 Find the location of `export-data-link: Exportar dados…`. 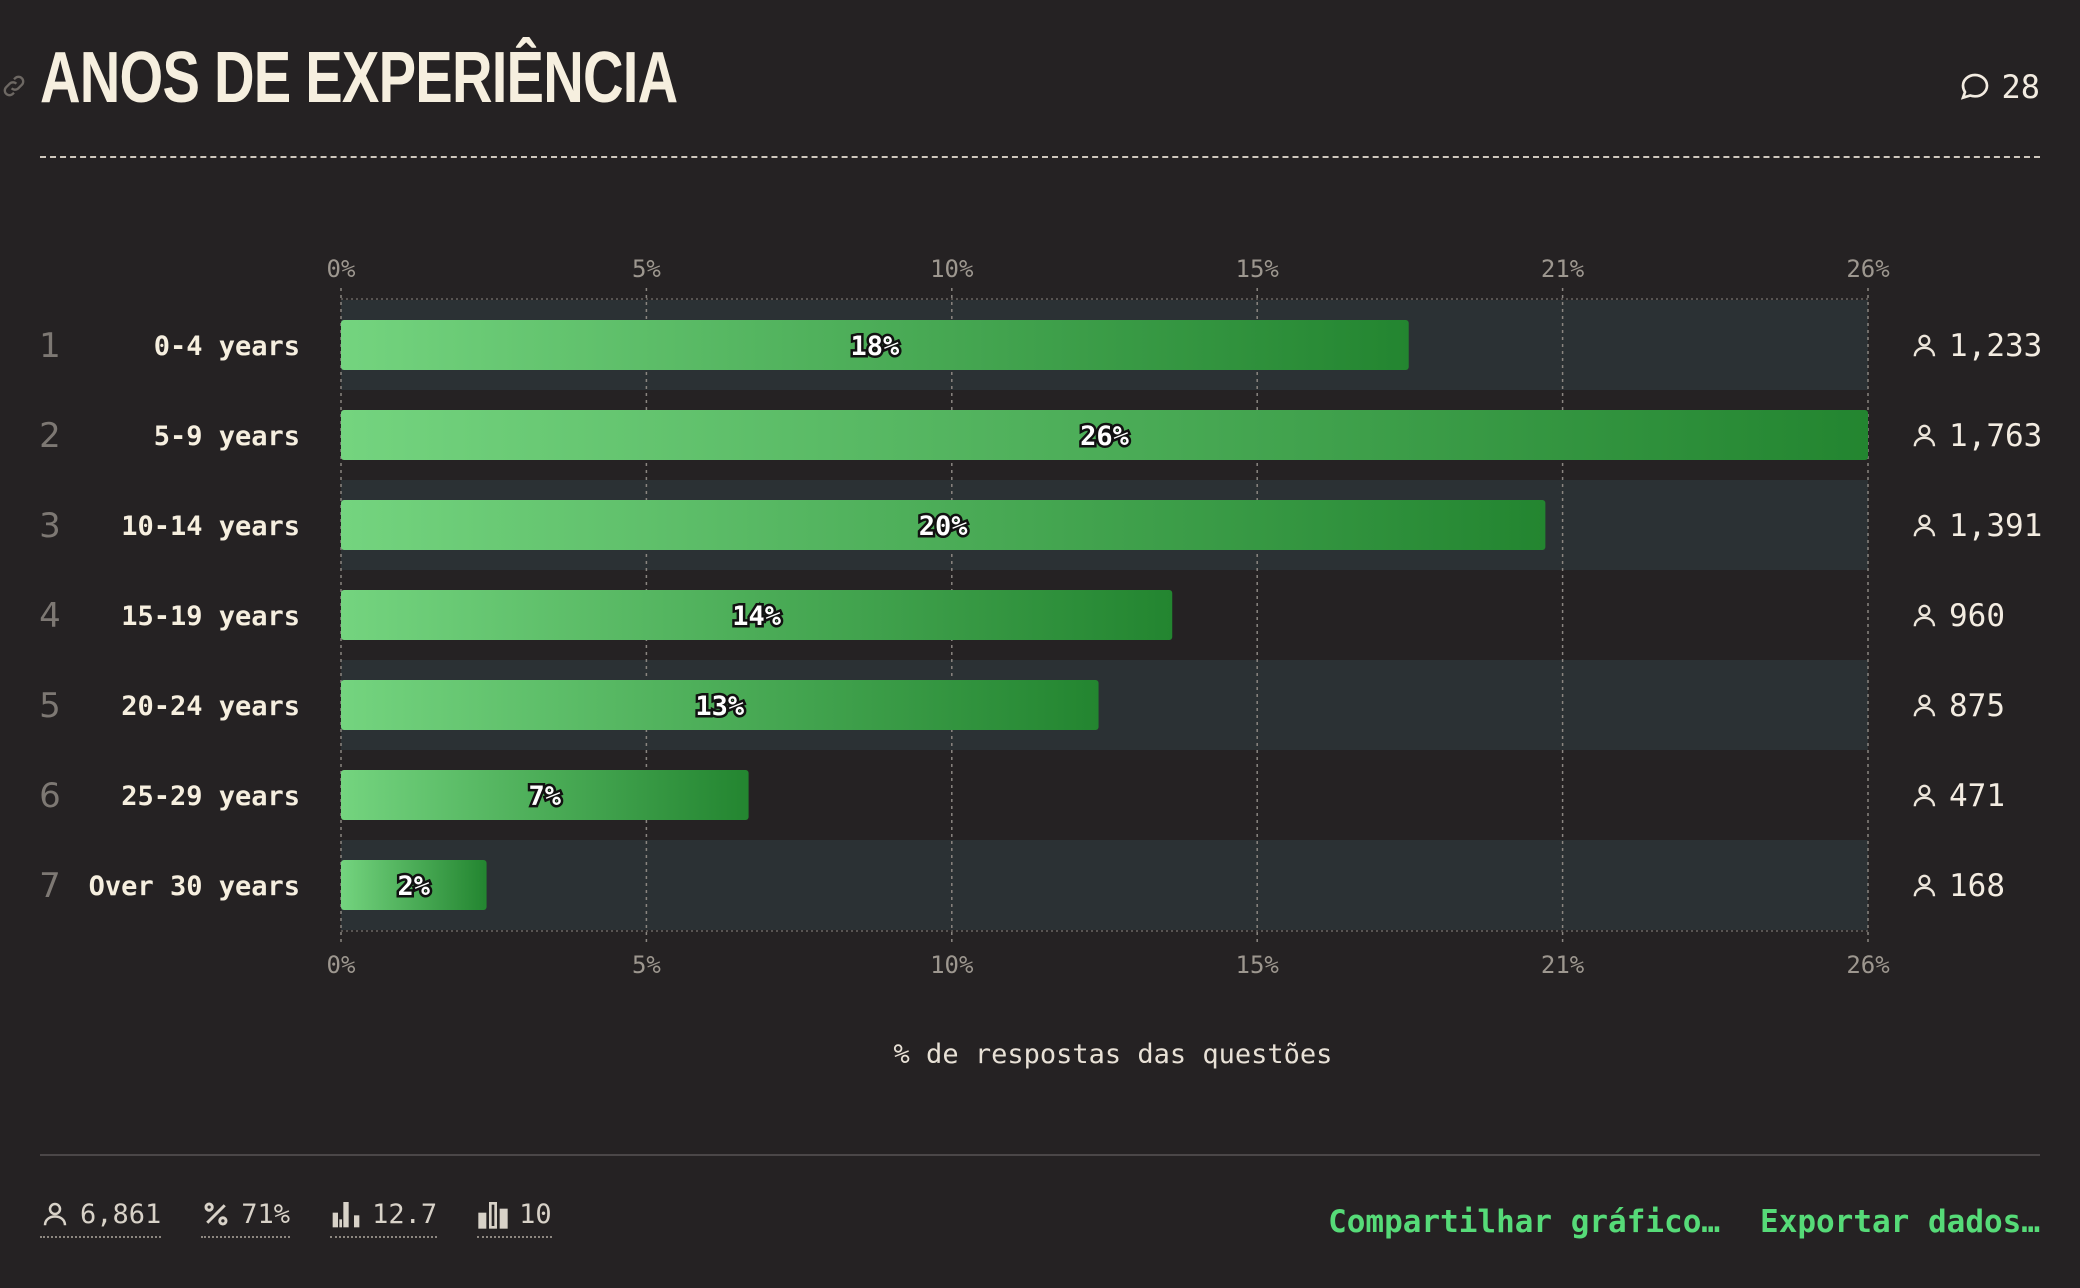

export-data-link: Exportar dados… is located at coordinates (1900, 1222).